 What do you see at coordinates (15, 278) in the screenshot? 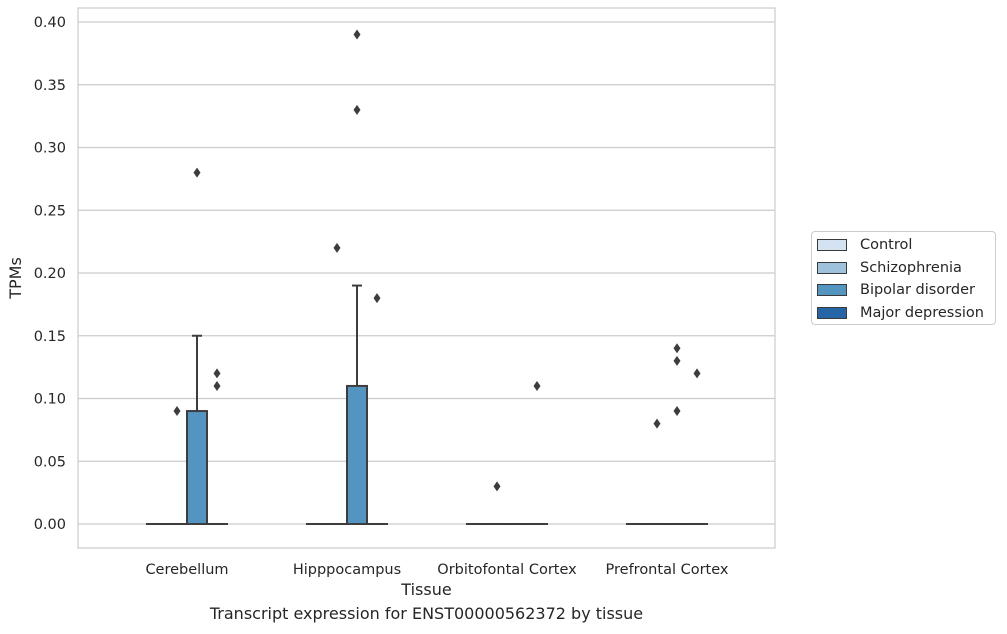
I see `y-axis-label: TPMs` at bounding box center [15, 278].